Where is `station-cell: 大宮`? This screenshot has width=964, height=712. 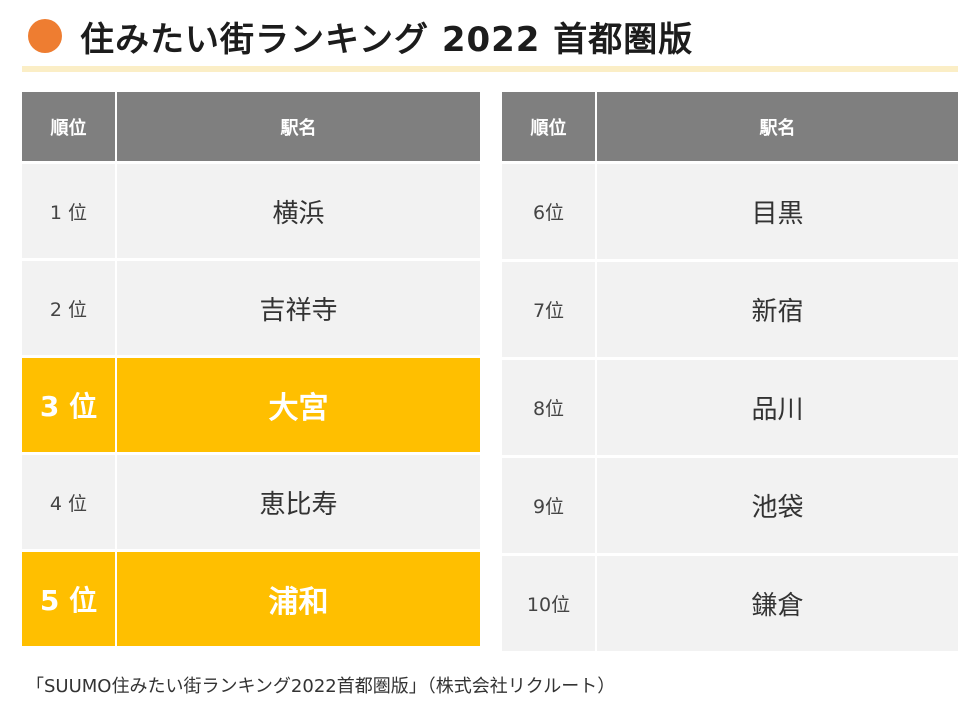 station-cell: 大宮 is located at coordinates (297, 406).